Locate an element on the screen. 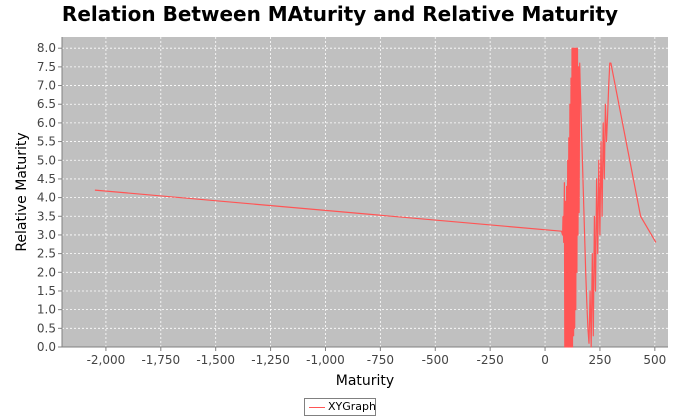 The width and height of the screenshot is (680, 420). y-tick-label: 6.0 is located at coordinates (46, 123).